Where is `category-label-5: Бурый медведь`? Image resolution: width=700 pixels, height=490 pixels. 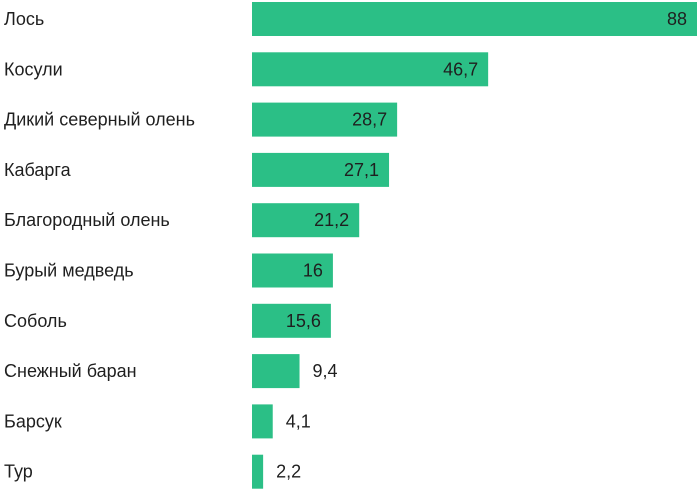 category-label-5: Бурый медведь is located at coordinates (69, 271).